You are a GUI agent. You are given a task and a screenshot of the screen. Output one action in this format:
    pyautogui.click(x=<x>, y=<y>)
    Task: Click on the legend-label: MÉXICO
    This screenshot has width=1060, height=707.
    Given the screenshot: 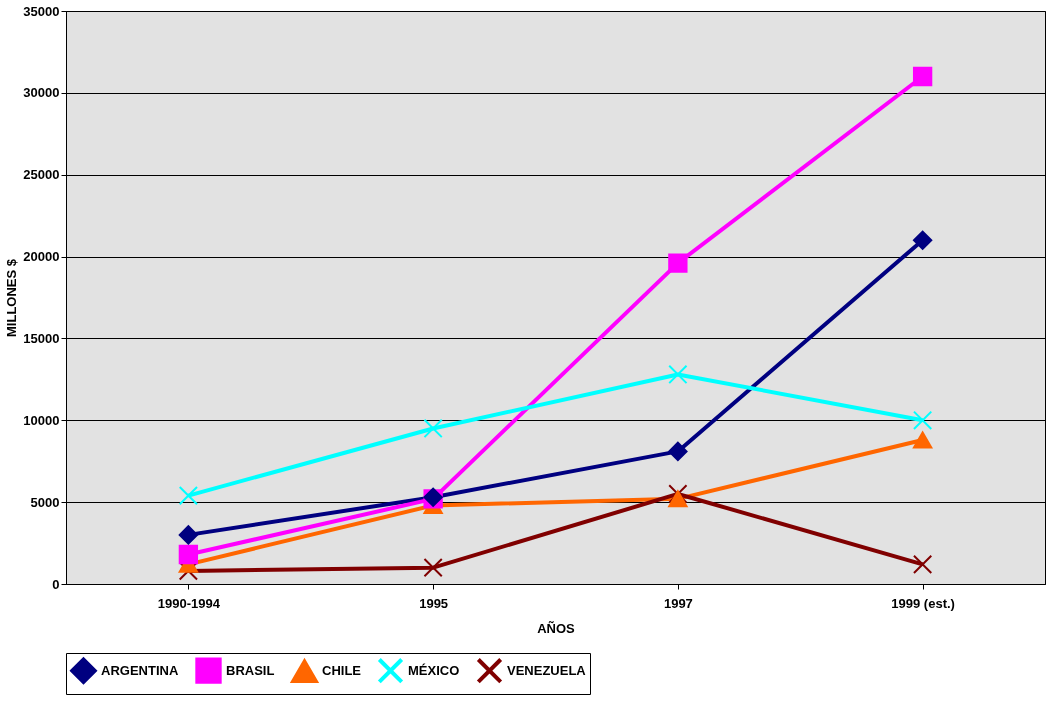 What is the action you would take?
    pyautogui.click(x=434, y=670)
    